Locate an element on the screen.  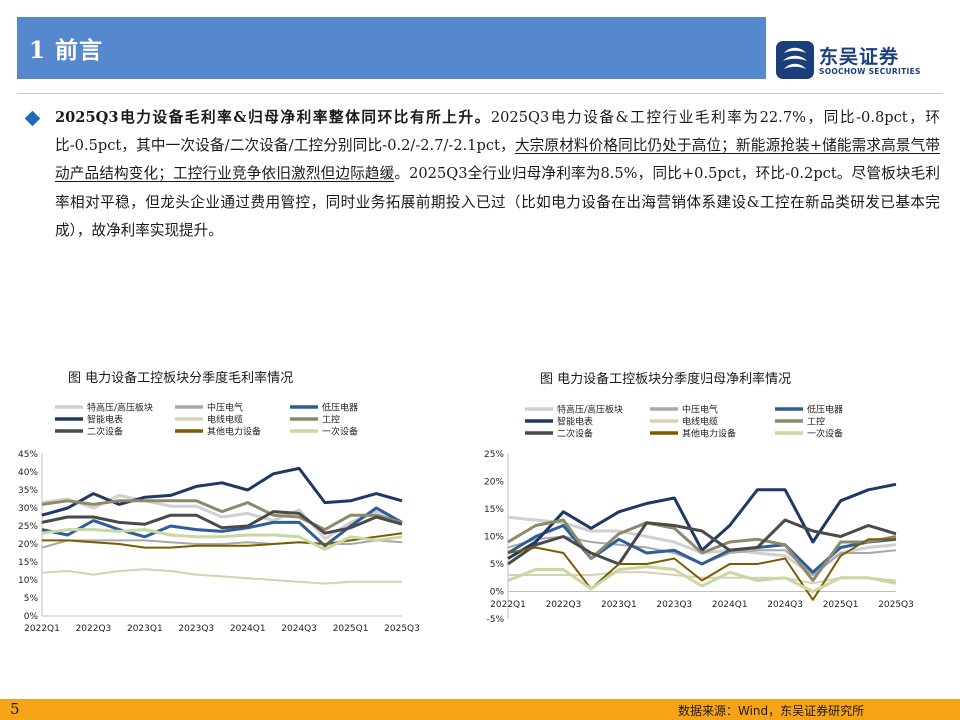
page-number: 5 is located at coordinates (15, 709).